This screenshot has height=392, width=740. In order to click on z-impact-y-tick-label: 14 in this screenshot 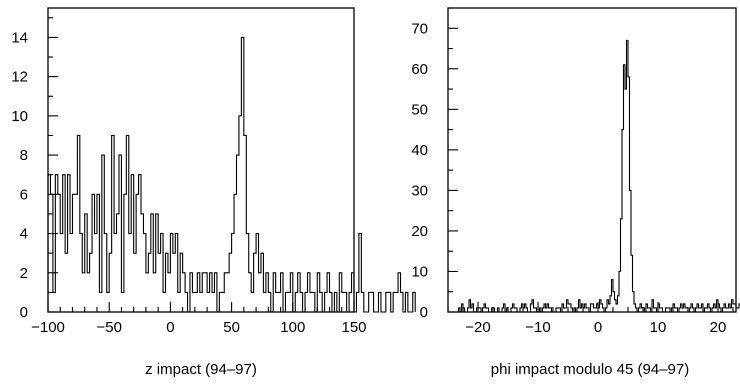, I will do `click(19, 37)`.